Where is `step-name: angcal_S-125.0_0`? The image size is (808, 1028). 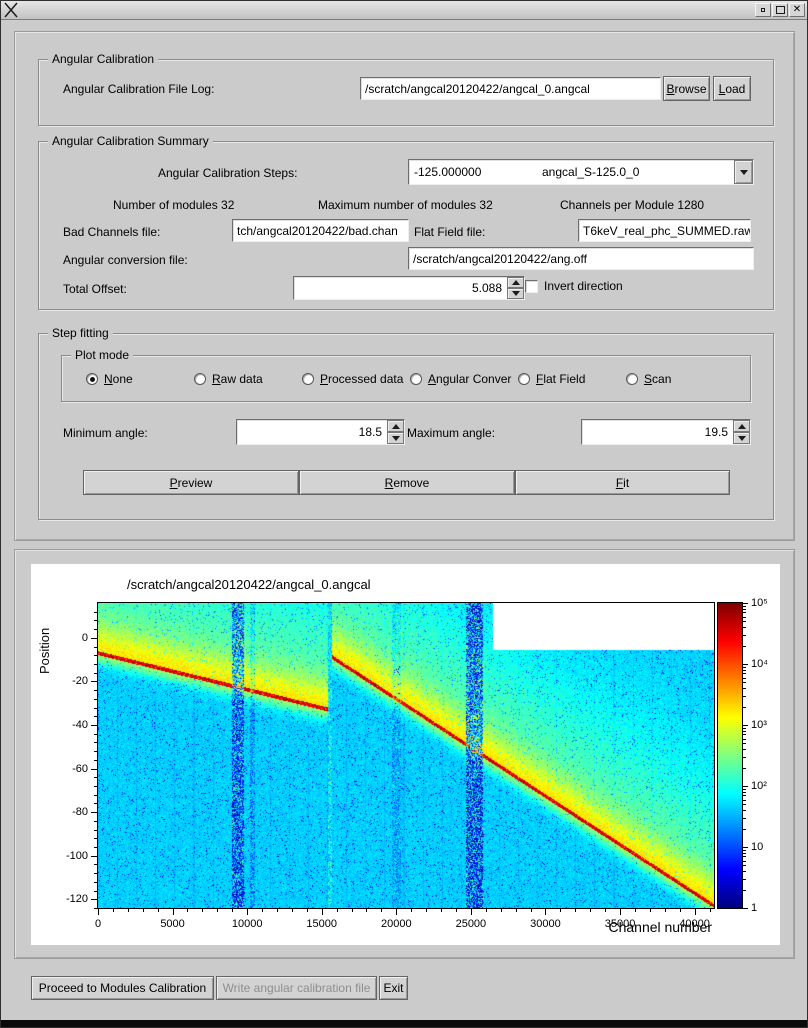 step-name: angcal_S-125.0_0 is located at coordinates (591, 172).